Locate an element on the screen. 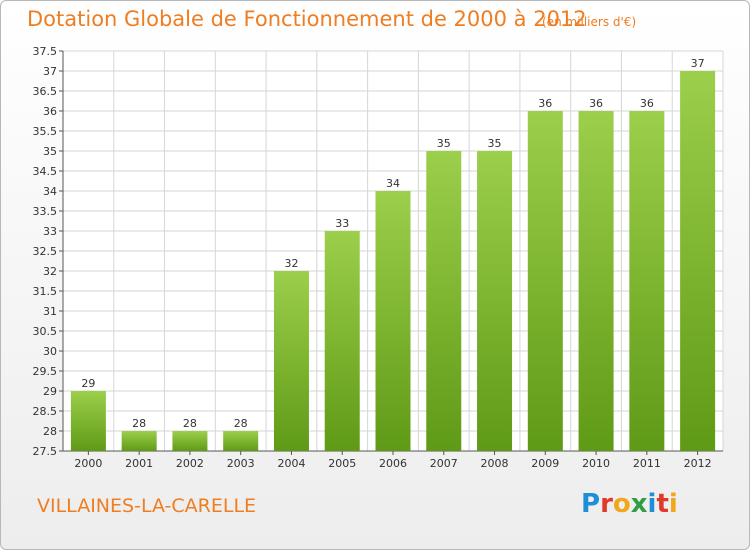 Image resolution: width=750 pixels, height=550 pixels. y-tick-label: 37.5 is located at coordinates (45, 51).